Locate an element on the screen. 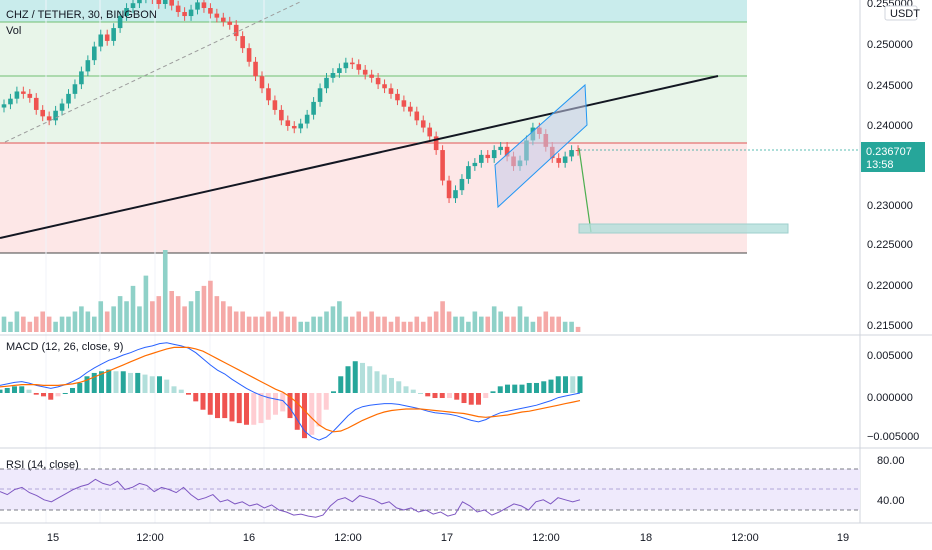 The width and height of the screenshot is (932, 550). time-tick-label: 19 is located at coordinates (843, 538).